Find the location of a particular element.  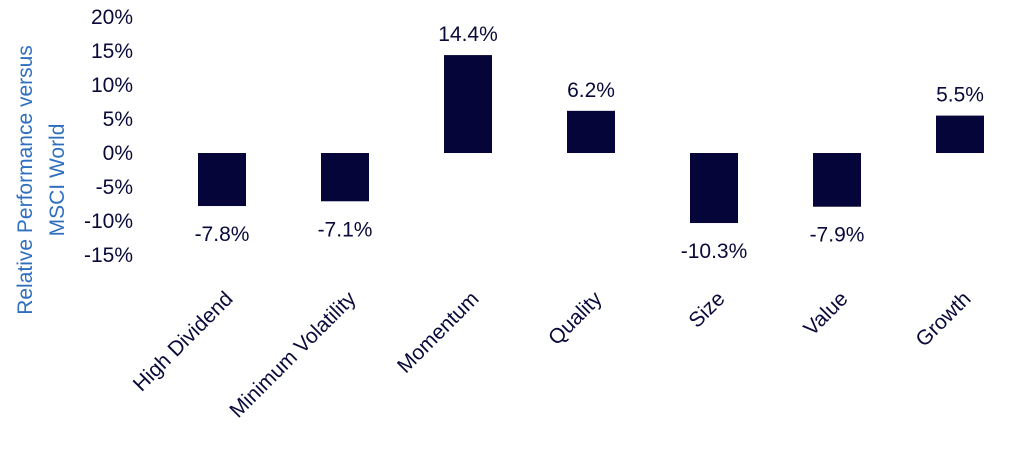

x-tick-label: Minimum Volatility is located at coordinates (292, 354).